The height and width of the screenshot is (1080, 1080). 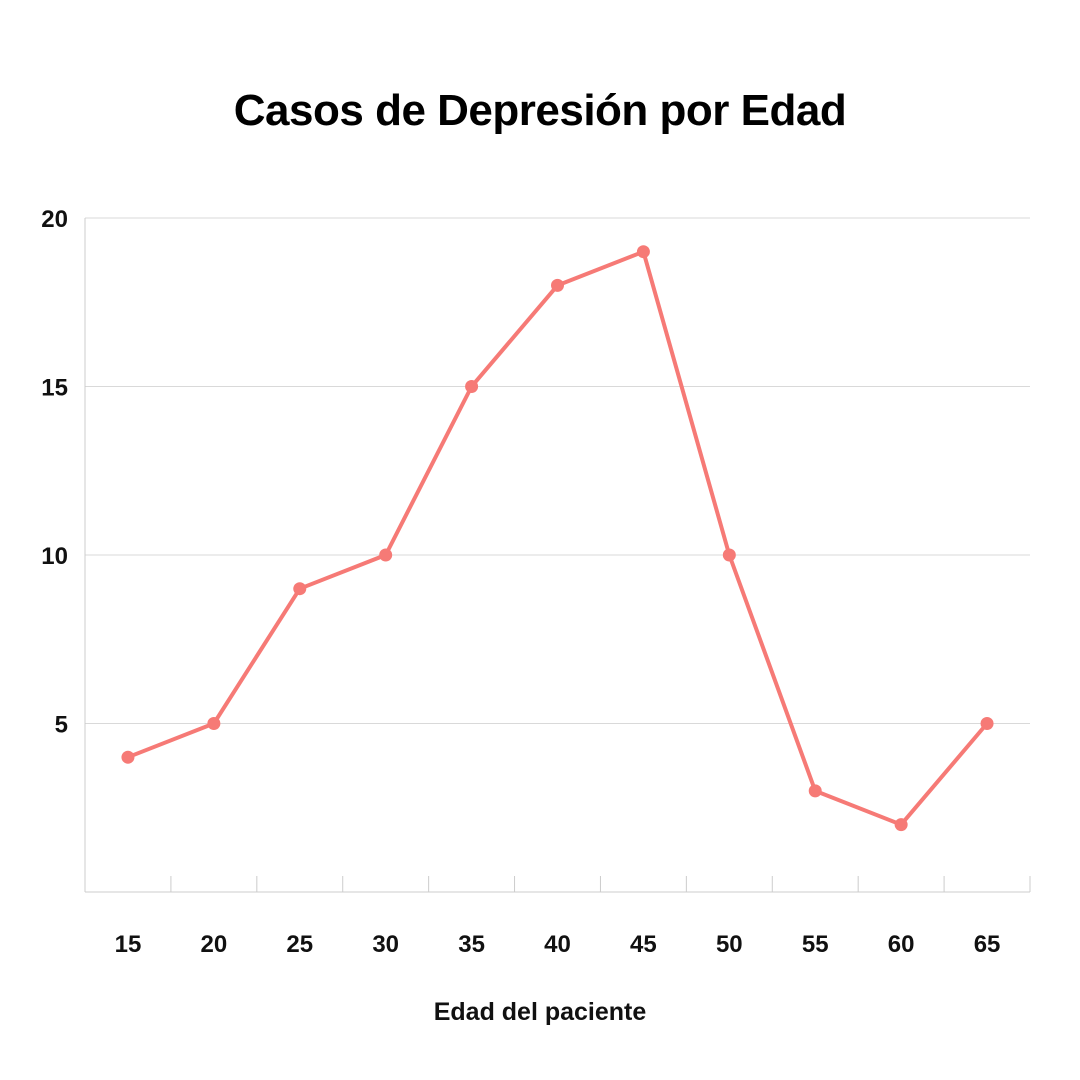 I want to click on x-tick-label: 35, so click(x=471, y=944).